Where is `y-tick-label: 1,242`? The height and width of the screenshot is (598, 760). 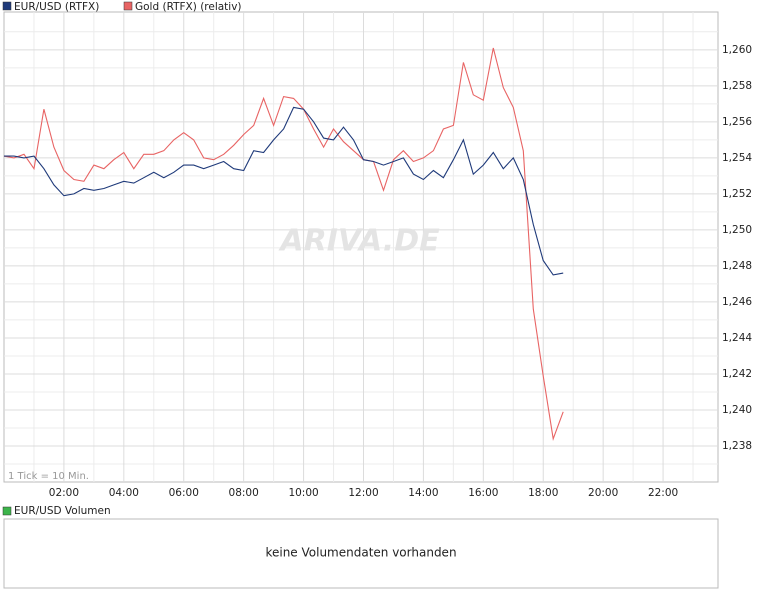 y-tick-label: 1,242 is located at coordinates (737, 374).